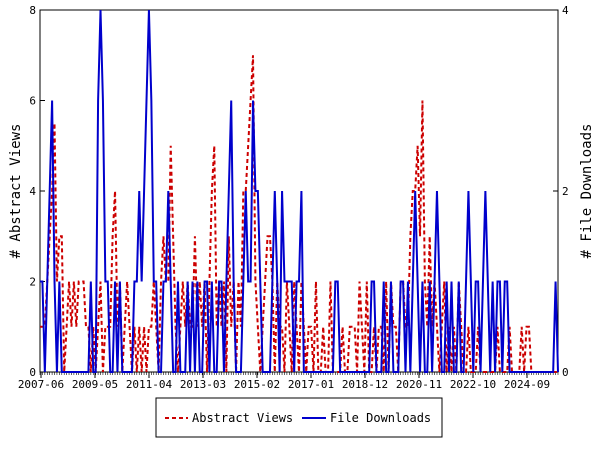 Image resolution: width=600 pixels, height=450 pixels. Describe the element at coordinates (32, 191) in the screenshot. I see `y-left-tick-label: 4` at that location.